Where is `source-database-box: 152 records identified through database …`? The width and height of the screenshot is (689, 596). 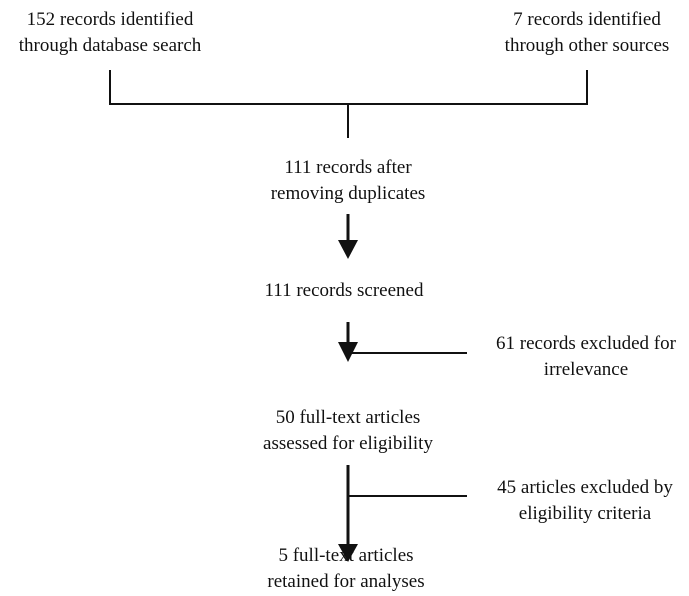
source-database-box: 152 records identified through database … is located at coordinates (110, 33).